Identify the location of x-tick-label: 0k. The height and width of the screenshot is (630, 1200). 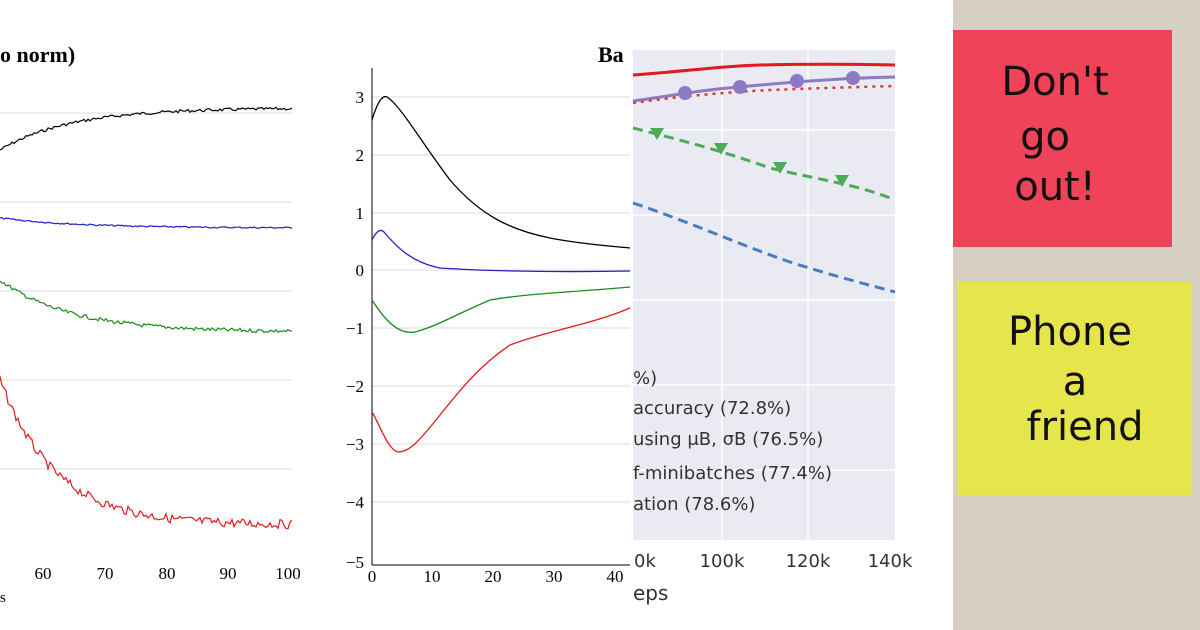
(645, 561).